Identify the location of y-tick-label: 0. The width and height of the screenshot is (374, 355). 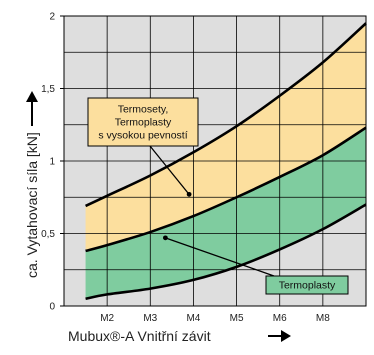
(52, 307).